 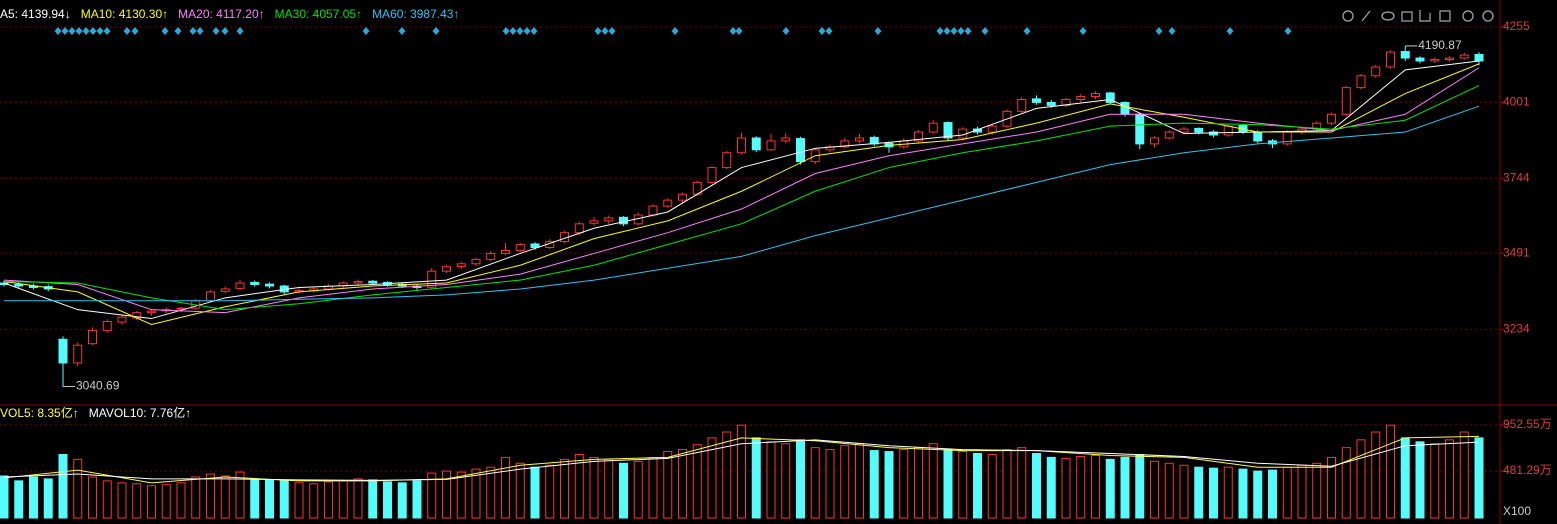 What do you see at coordinates (1366, 16) in the screenshot?
I see `draw-icon` at bounding box center [1366, 16].